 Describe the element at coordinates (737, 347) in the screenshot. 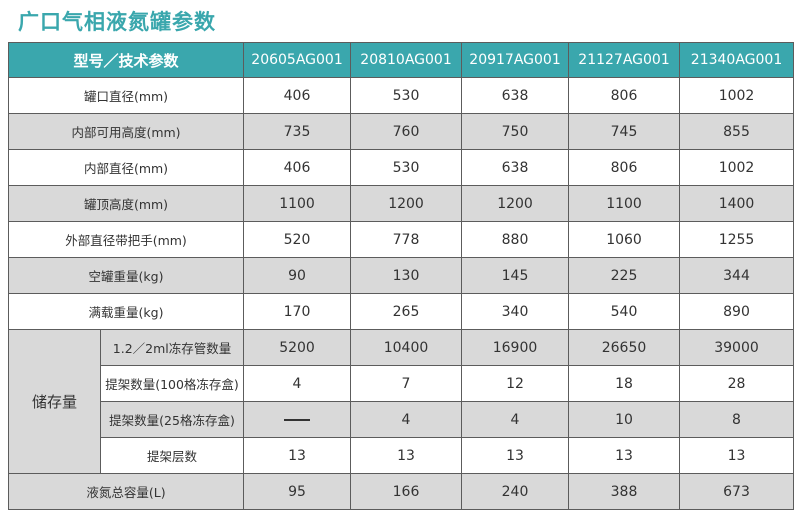

I see `cell: 39000` at that location.